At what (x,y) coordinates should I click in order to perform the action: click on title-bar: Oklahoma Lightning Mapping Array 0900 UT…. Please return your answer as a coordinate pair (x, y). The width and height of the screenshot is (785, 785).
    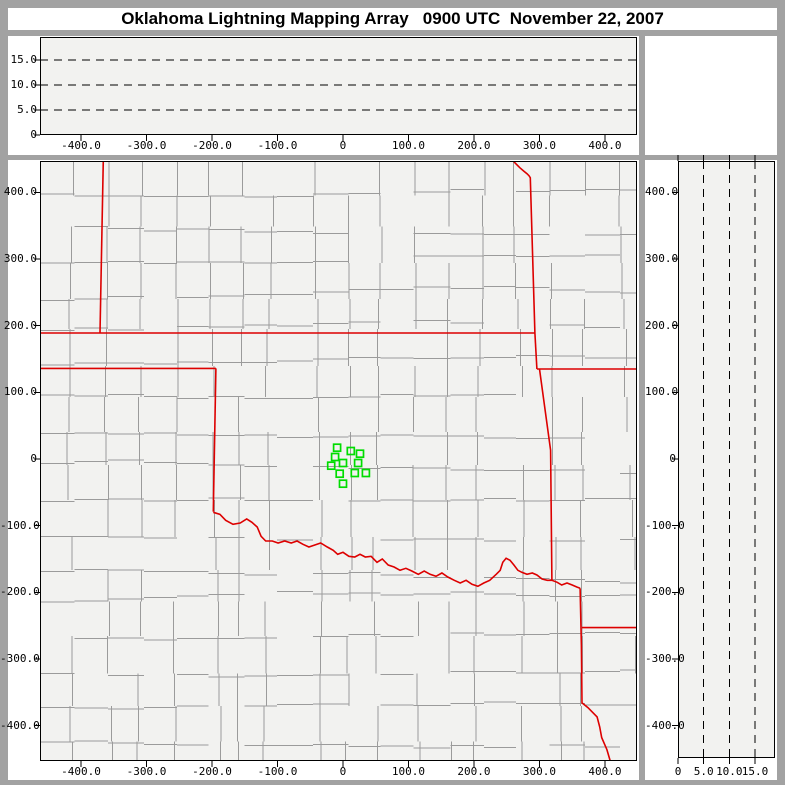
    Looking at the image, I should click on (392, 19).